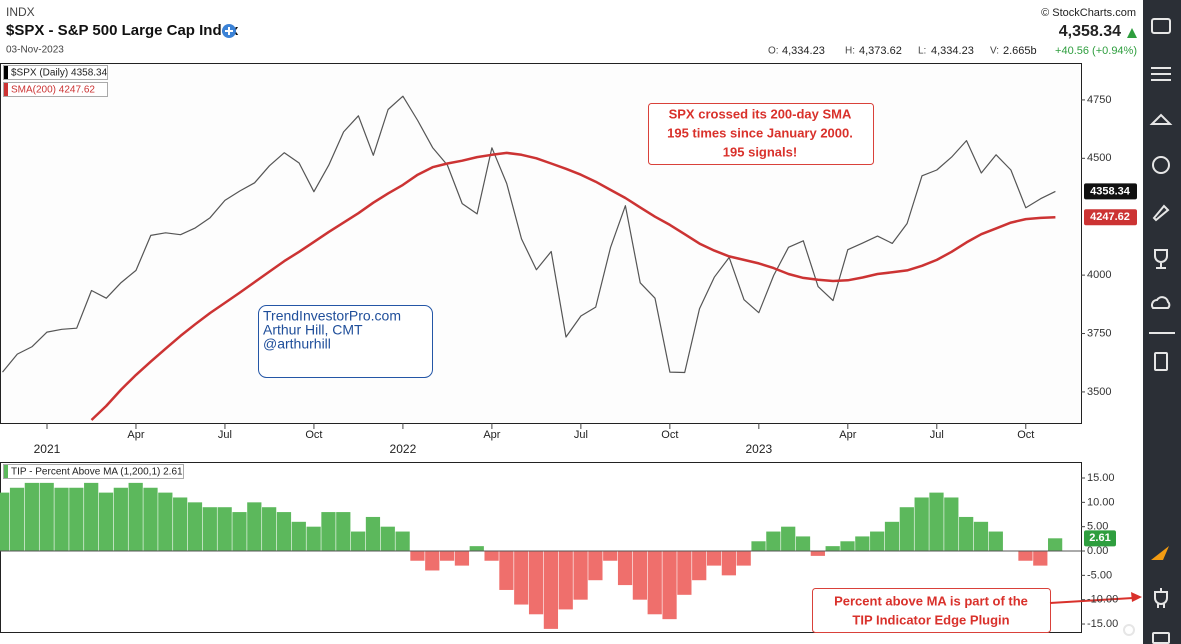  Describe the element at coordinates (1102, 600) in the screenshot. I see `y-tick-label: -10.00` at that location.